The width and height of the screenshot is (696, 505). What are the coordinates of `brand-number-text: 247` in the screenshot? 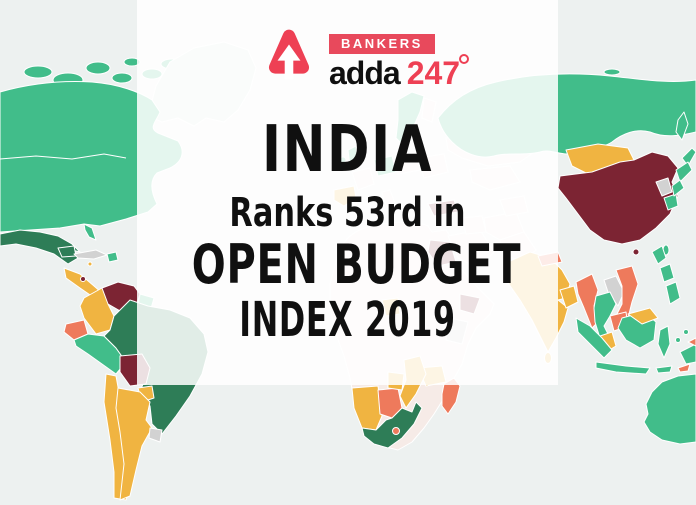 It's located at (433, 73).